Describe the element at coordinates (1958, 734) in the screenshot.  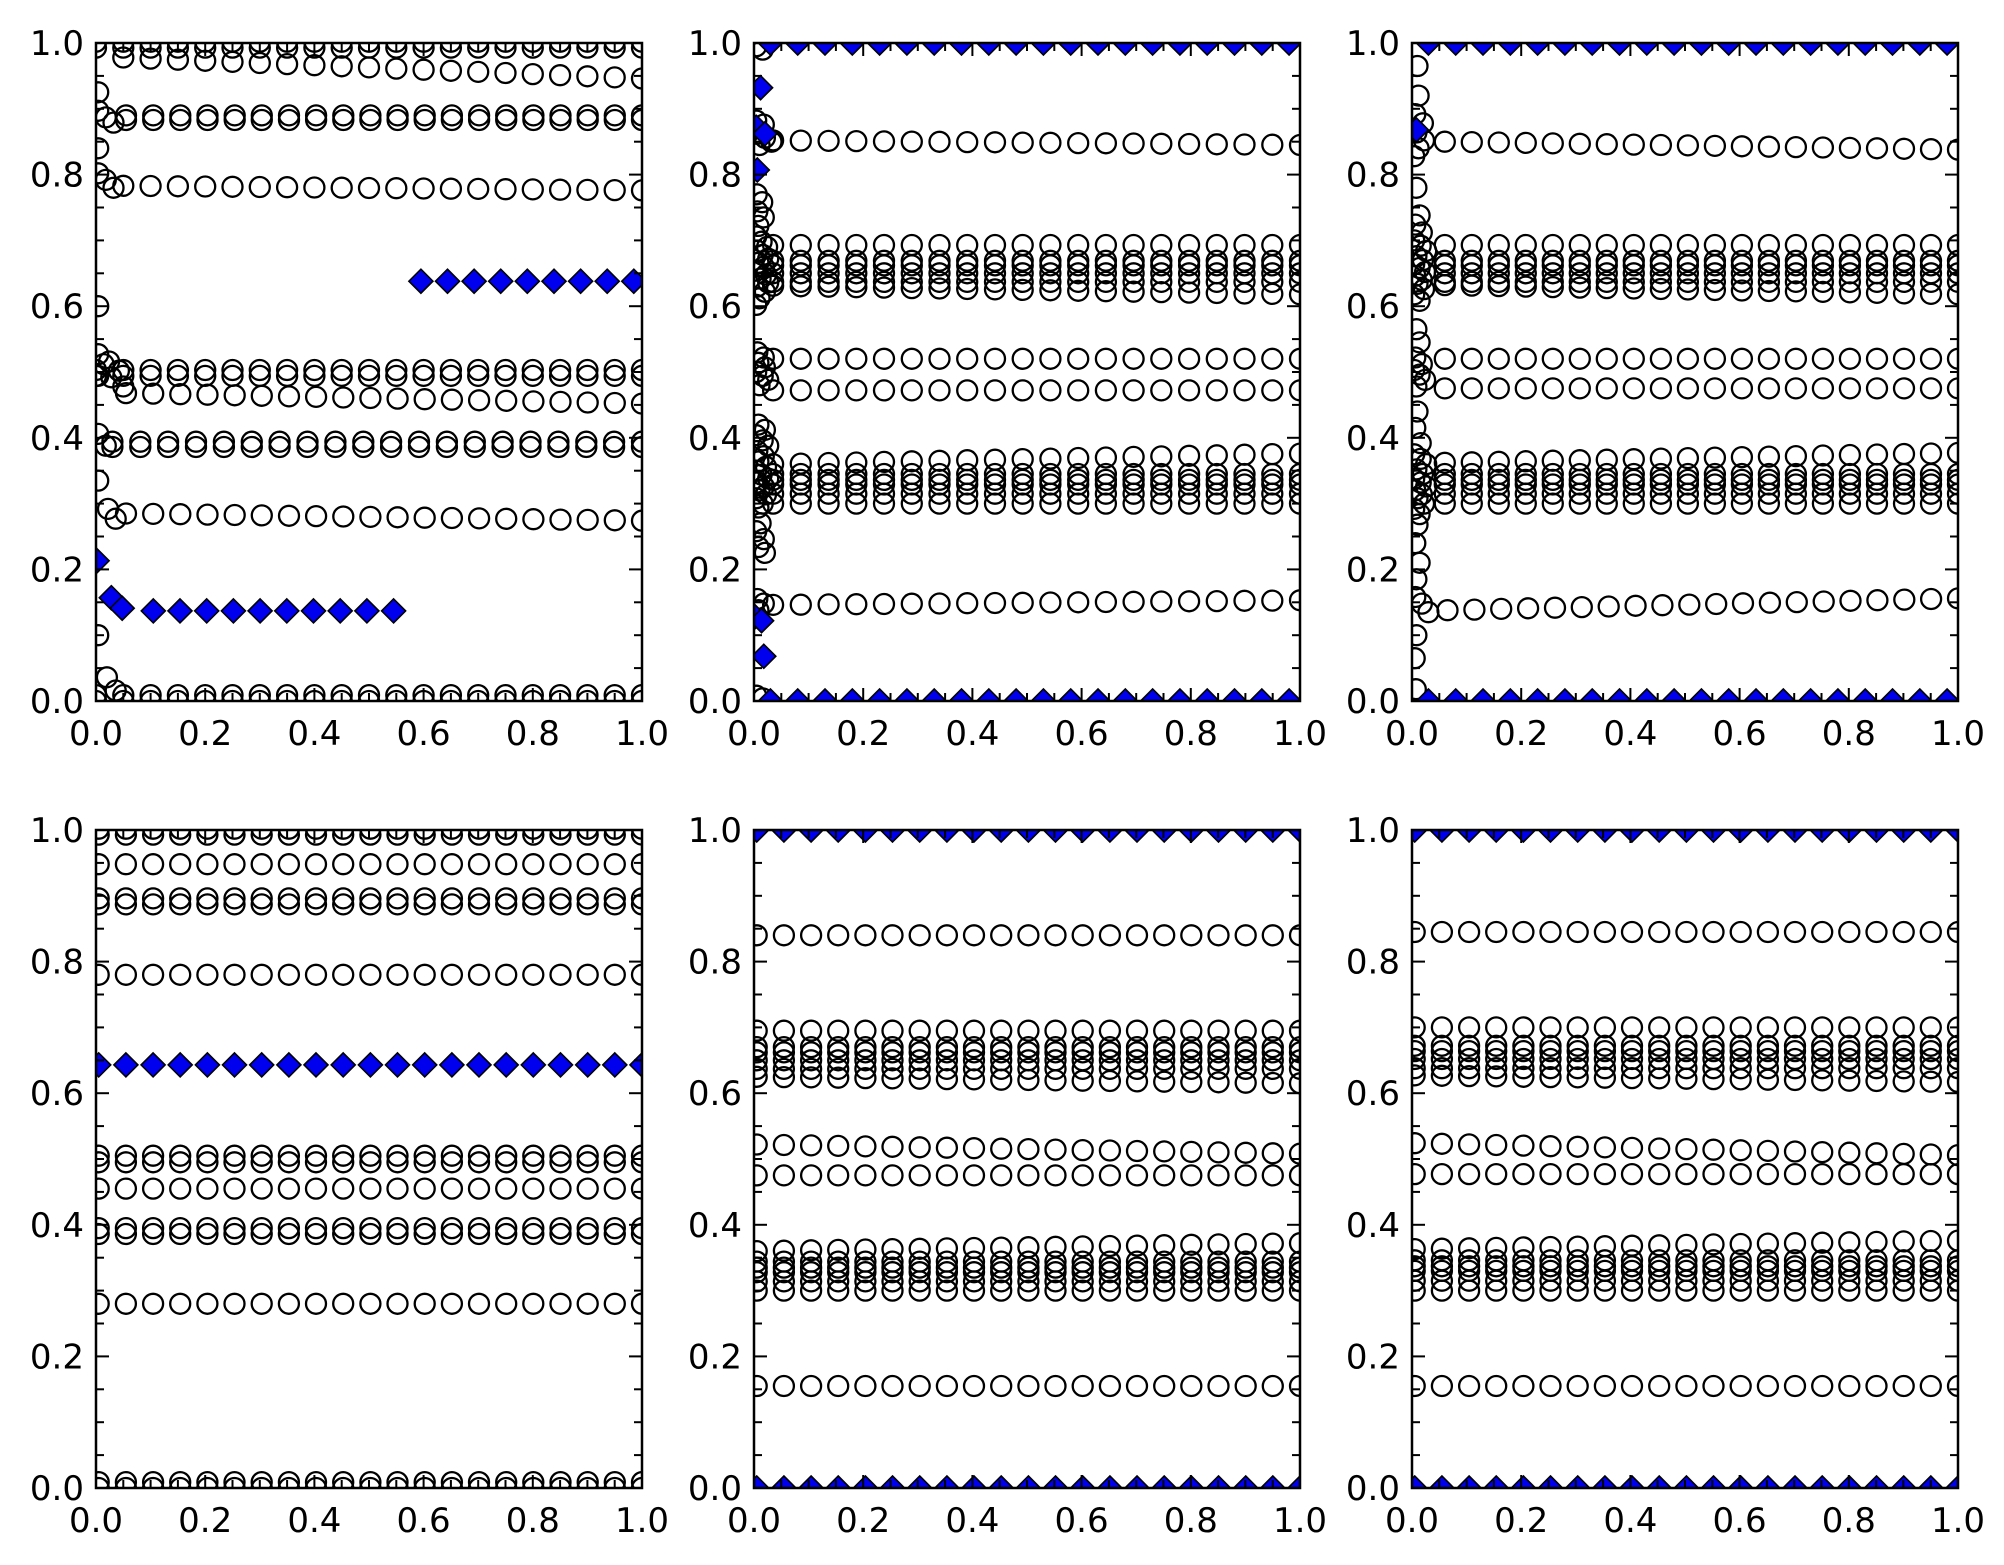
I see `x-tick-label: 1.0` at that location.